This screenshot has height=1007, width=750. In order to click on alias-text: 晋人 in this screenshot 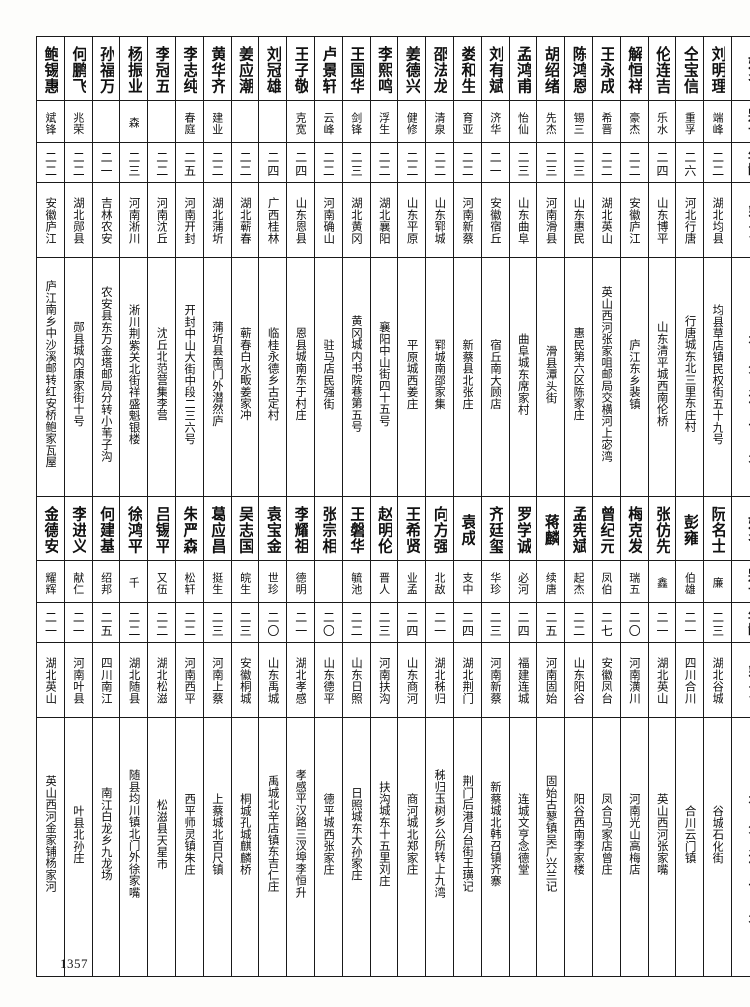, I will do `click(384, 583)`.